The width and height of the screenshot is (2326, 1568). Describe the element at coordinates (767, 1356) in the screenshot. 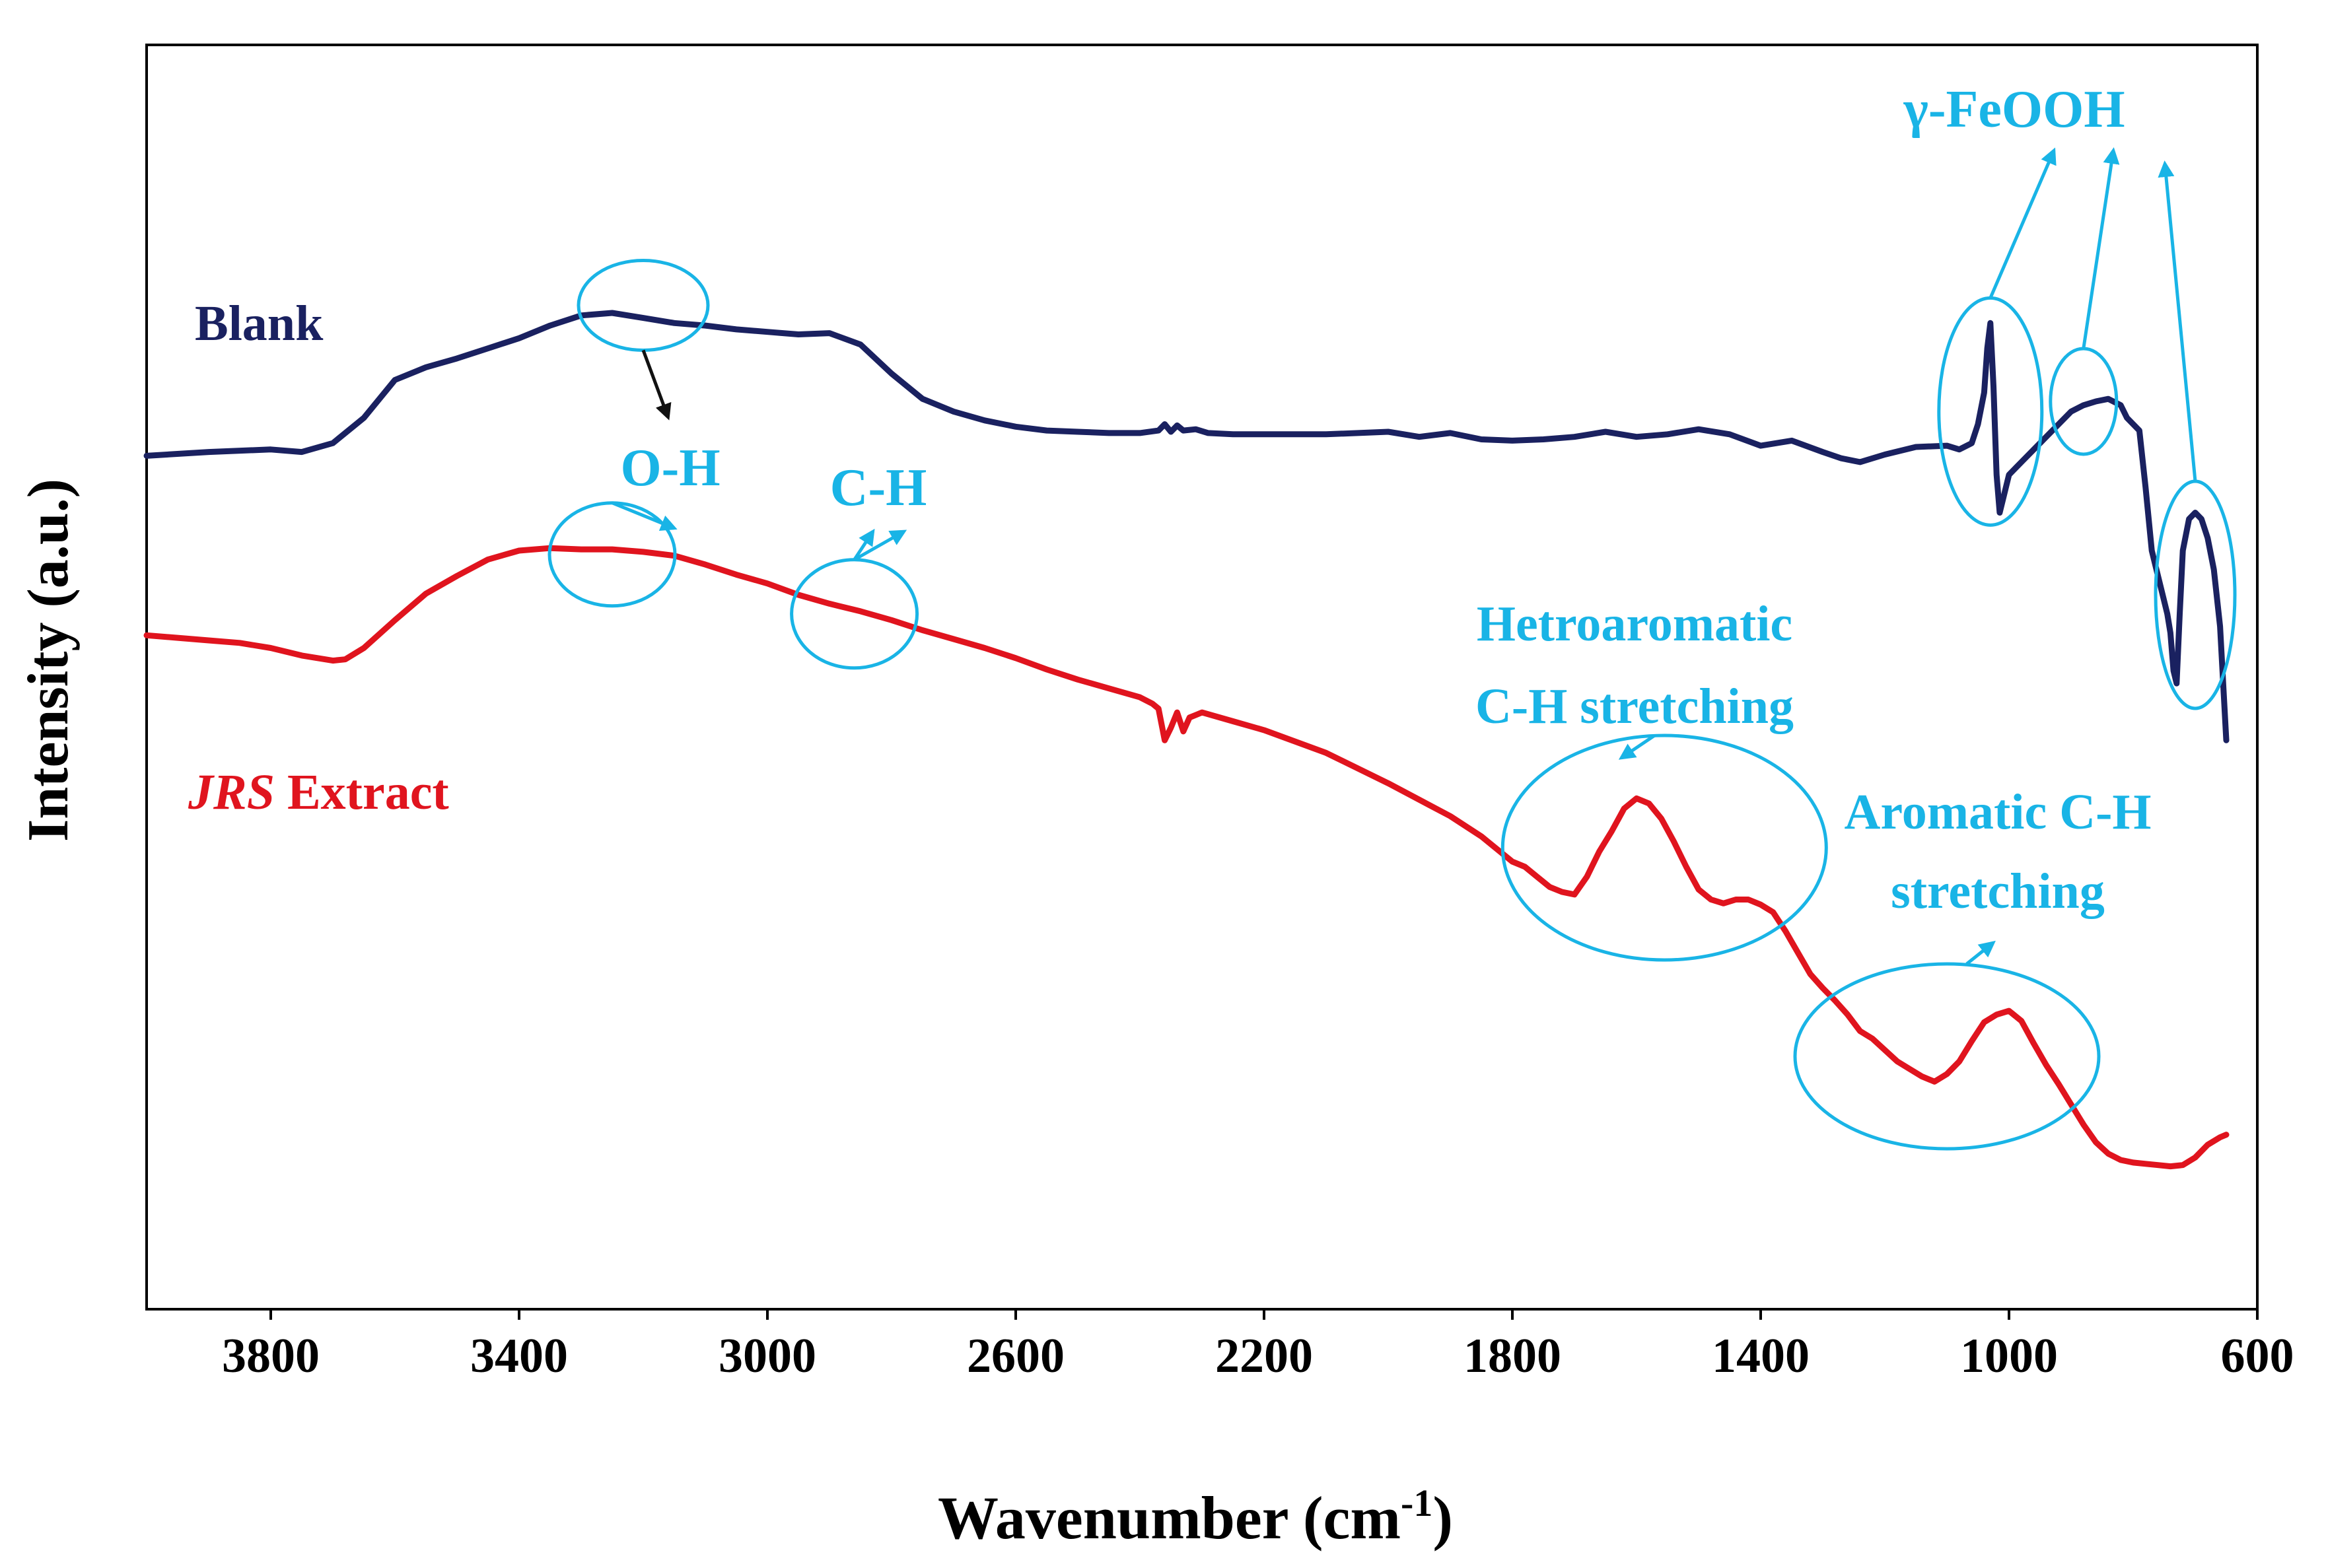

I see `x-tick-label-3000: 3000` at that location.